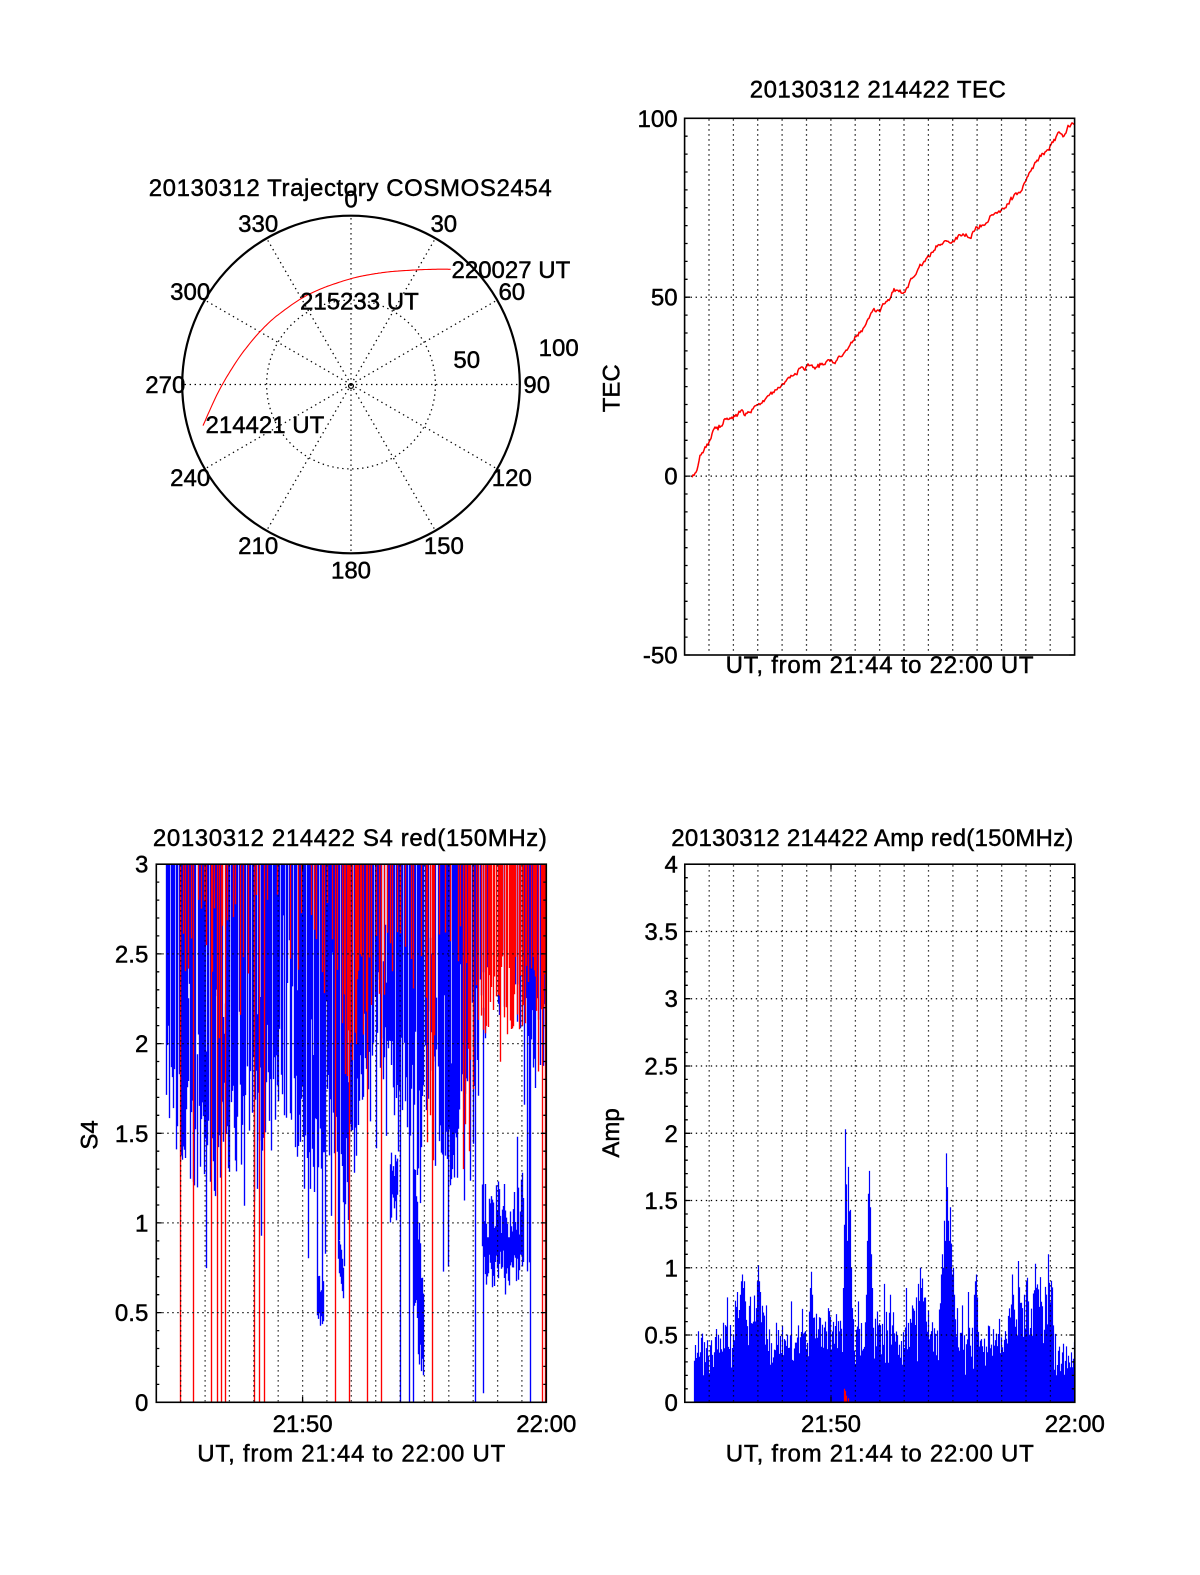  Describe the element at coordinates (258, 546) in the screenshot. I see `svg-text: 210` at that location.